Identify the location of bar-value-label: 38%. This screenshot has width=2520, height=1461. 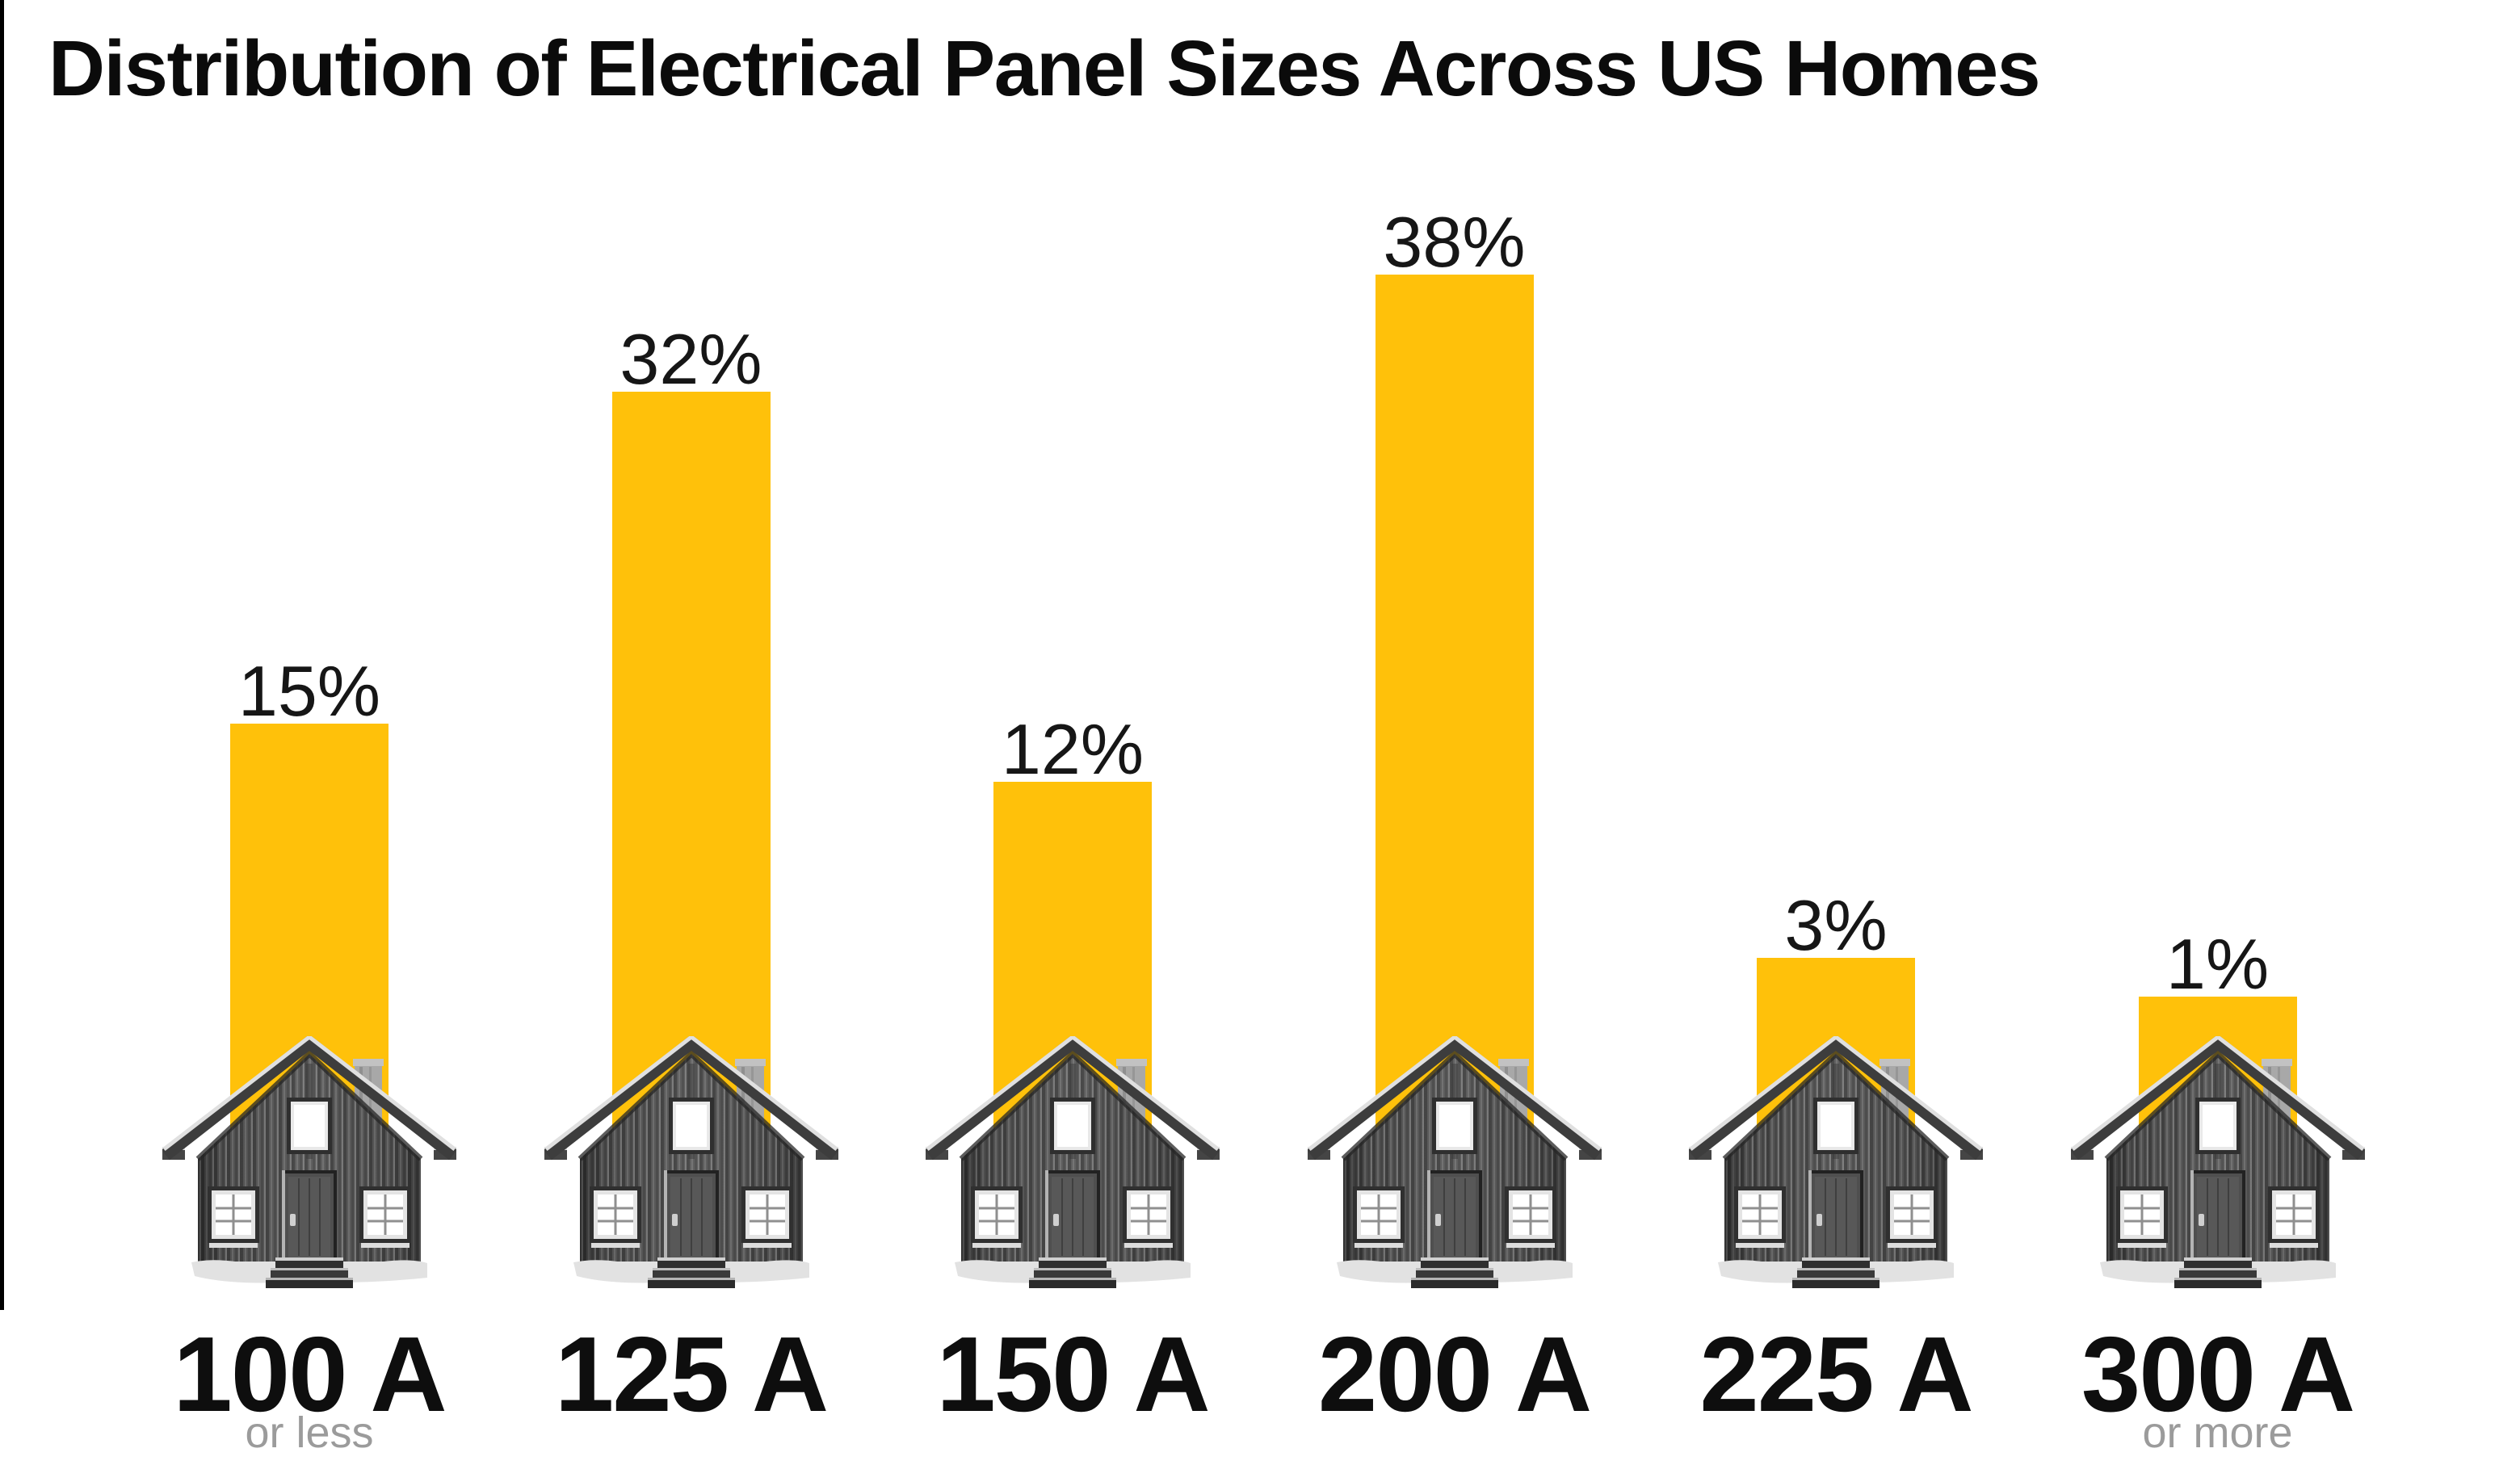
(1454, 242).